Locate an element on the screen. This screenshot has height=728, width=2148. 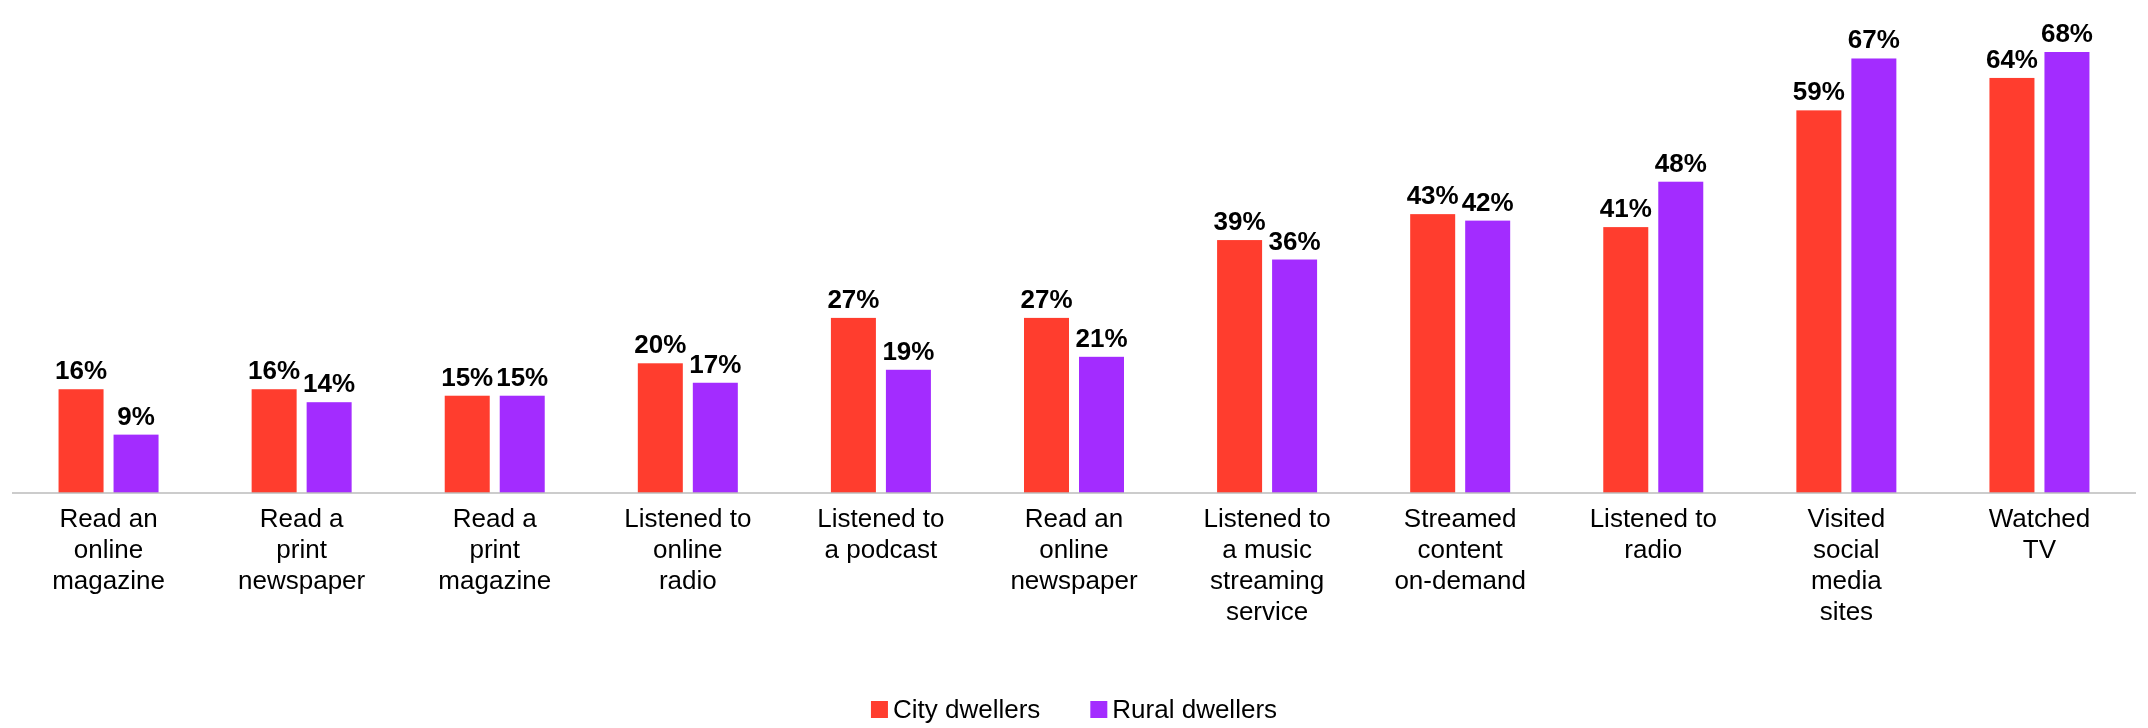
x-tick-label: Streamed content on-demand is located at coordinates (1460, 549).